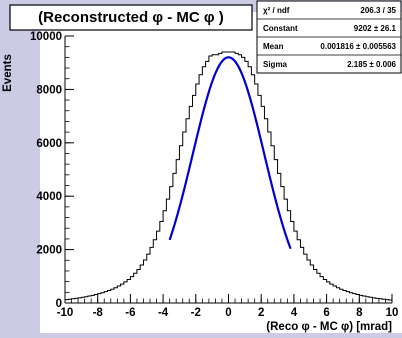 The image size is (402, 338). What do you see at coordinates (375, 28) in the screenshot?
I see `stats-row-value: 9202 ± 26.1` at bounding box center [375, 28].